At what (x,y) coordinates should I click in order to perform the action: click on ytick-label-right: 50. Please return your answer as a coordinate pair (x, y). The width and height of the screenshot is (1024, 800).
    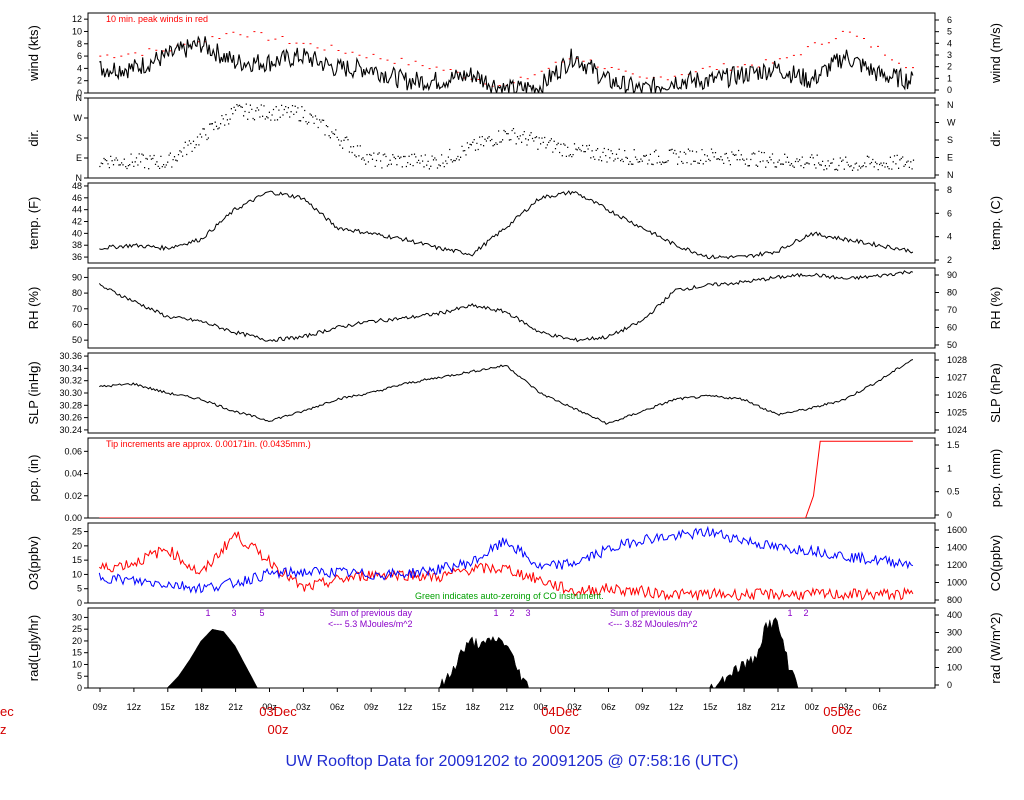
    Looking at the image, I should click on (952, 345).